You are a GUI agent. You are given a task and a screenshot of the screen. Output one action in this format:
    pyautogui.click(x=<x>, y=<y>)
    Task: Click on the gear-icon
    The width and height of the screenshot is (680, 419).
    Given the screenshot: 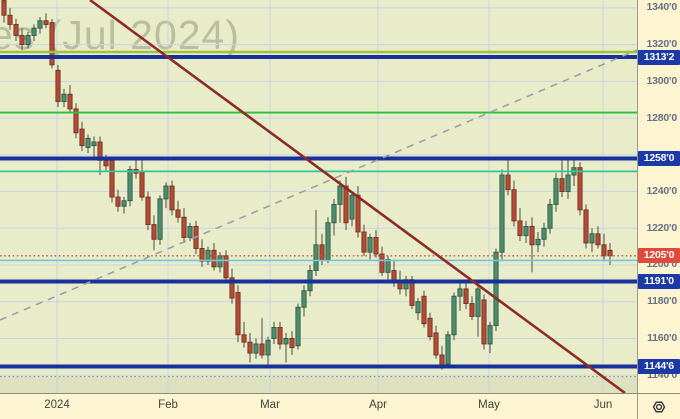 What is the action you would take?
    pyautogui.click(x=659, y=406)
    